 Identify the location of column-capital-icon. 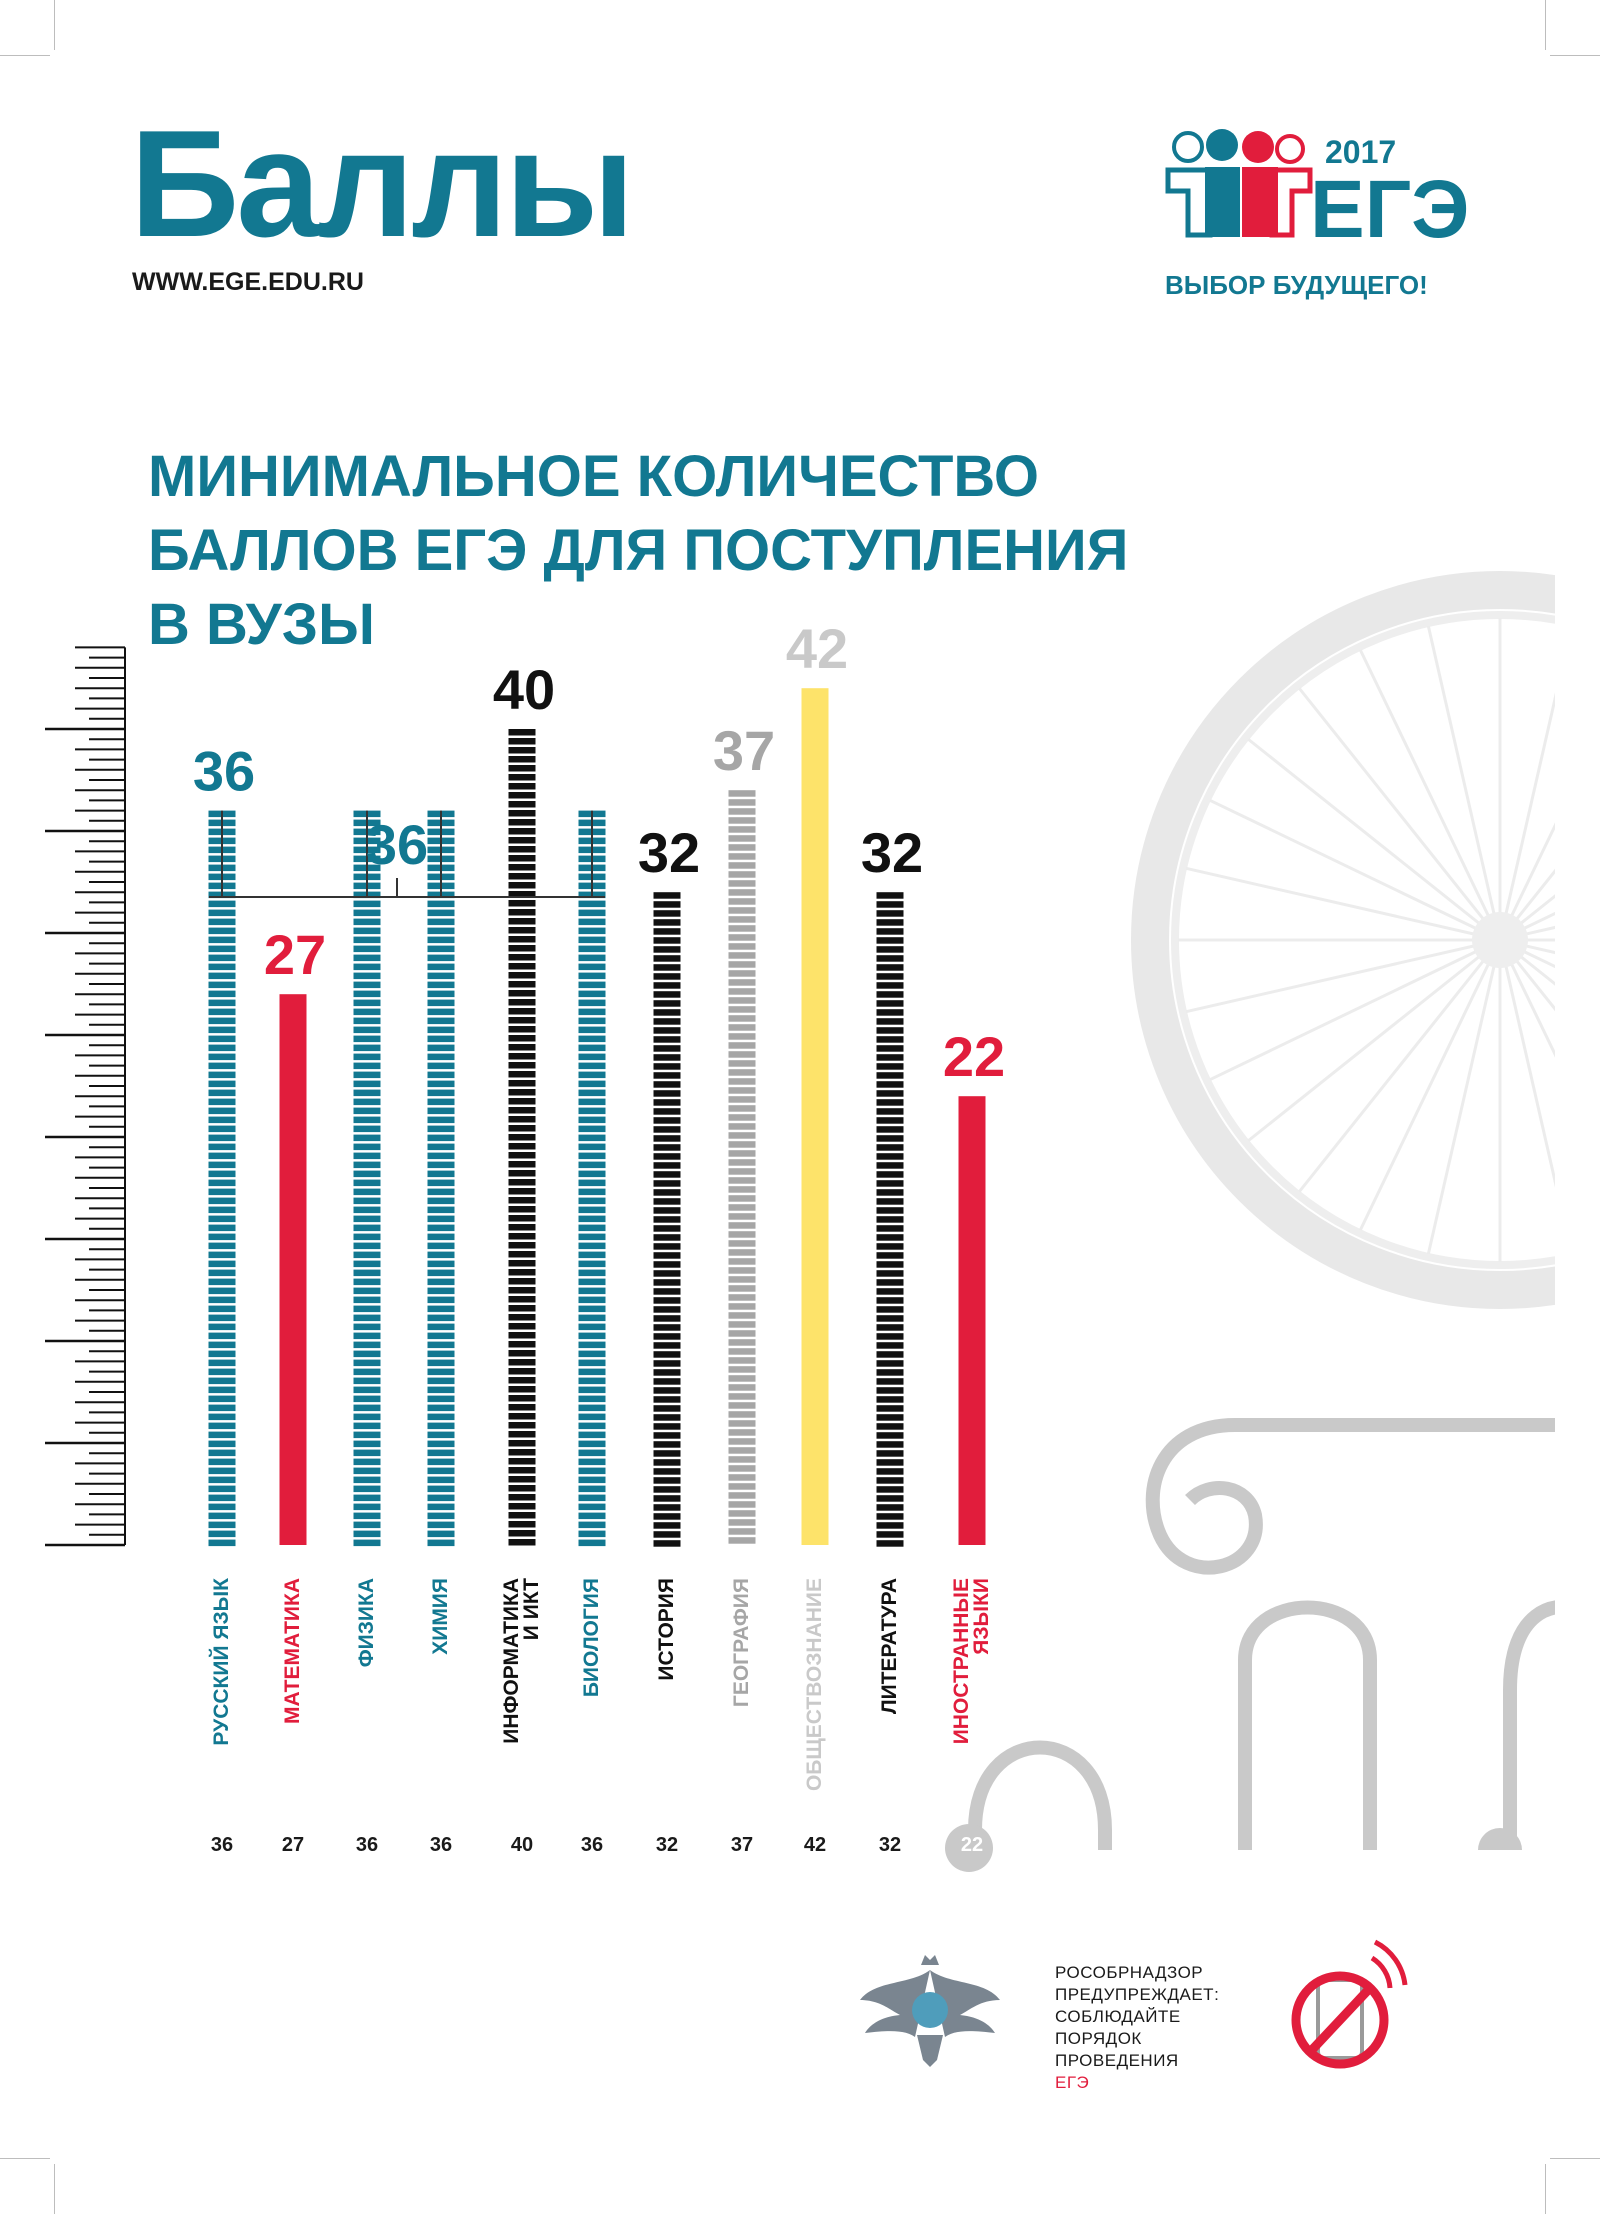
(1261, 1634).